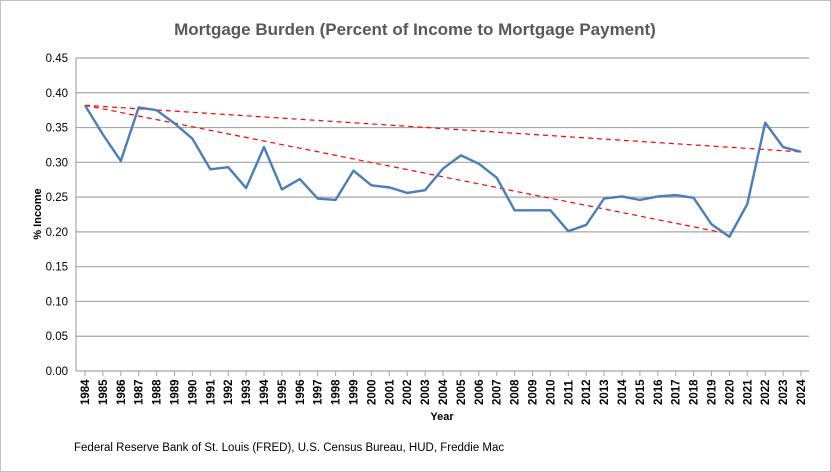 This screenshot has height=472, width=831. I want to click on x-tick-label: 2013, so click(605, 392).